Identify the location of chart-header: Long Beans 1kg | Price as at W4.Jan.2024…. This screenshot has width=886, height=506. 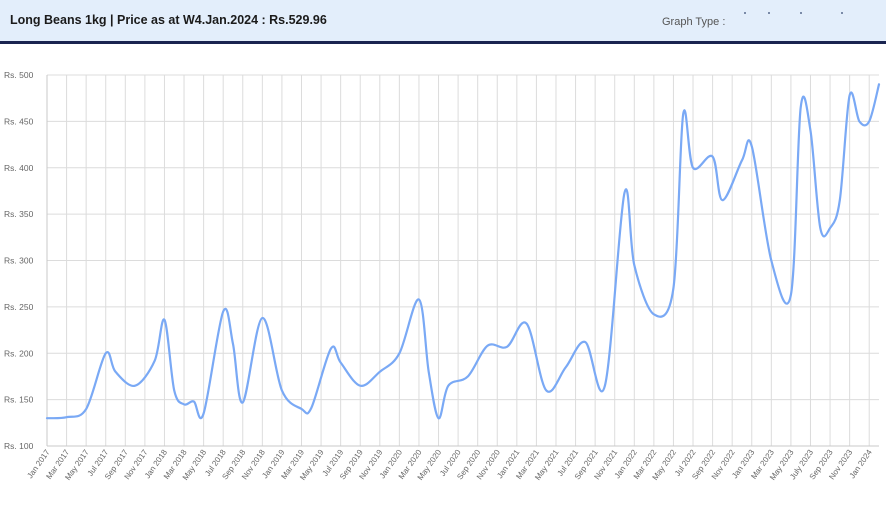
(443, 20).